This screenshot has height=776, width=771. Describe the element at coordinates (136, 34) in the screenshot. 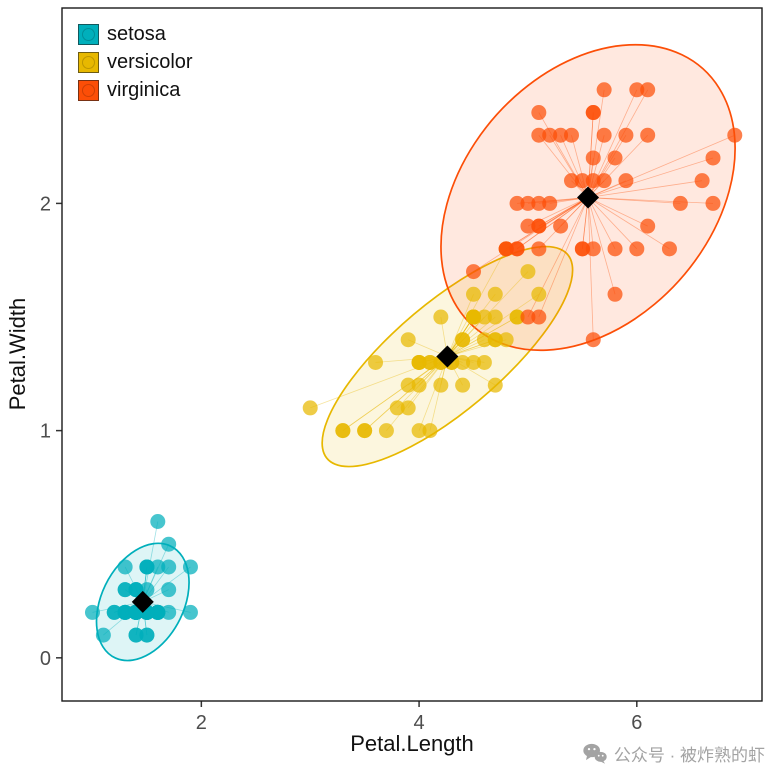

I see `legend-label: setosa` at that location.